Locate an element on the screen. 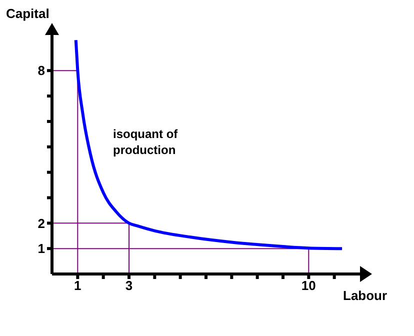  y-tick-label: 1 is located at coordinates (41, 248).